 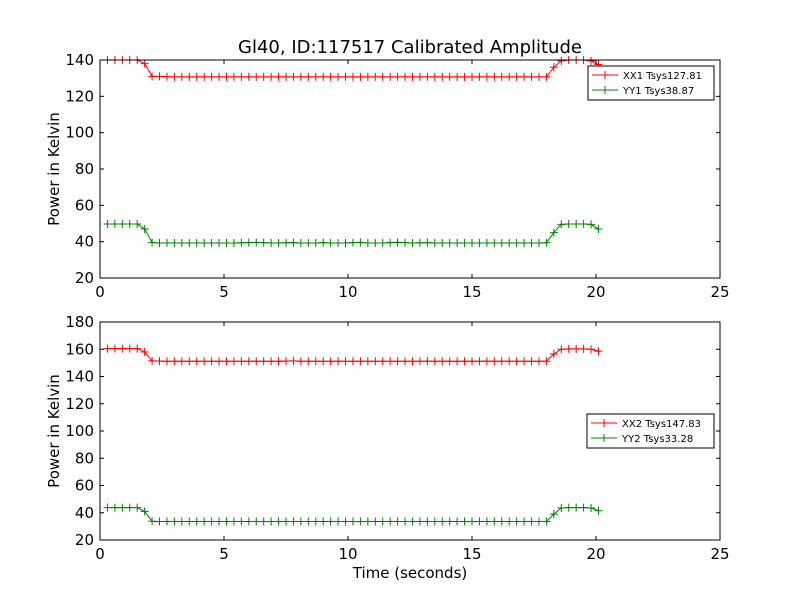 What do you see at coordinates (79, 133) in the screenshot?
I see `y-tick-label: 100` at bounding box center [79, 133].